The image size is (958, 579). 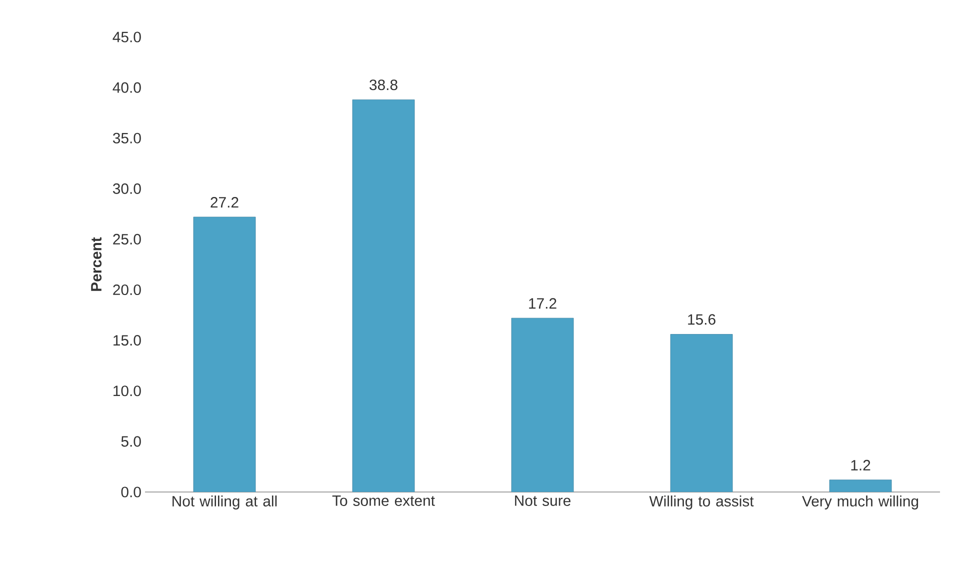 What do you see at coordinates (224, 503) in the screenshot?
I see `x-tick-label: Not willing at all` at bounding box center [224, 503].